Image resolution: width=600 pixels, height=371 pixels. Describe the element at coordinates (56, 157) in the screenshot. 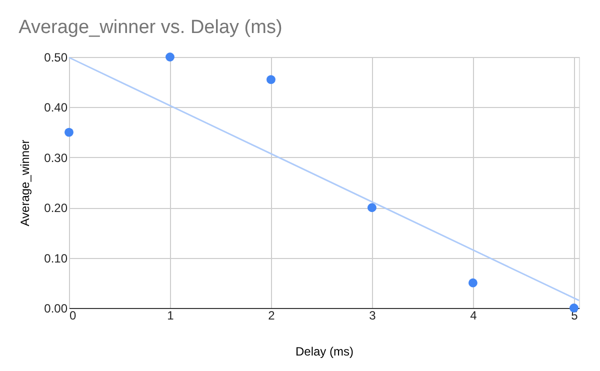

I see `y-tick-label: 0.30` at that location.